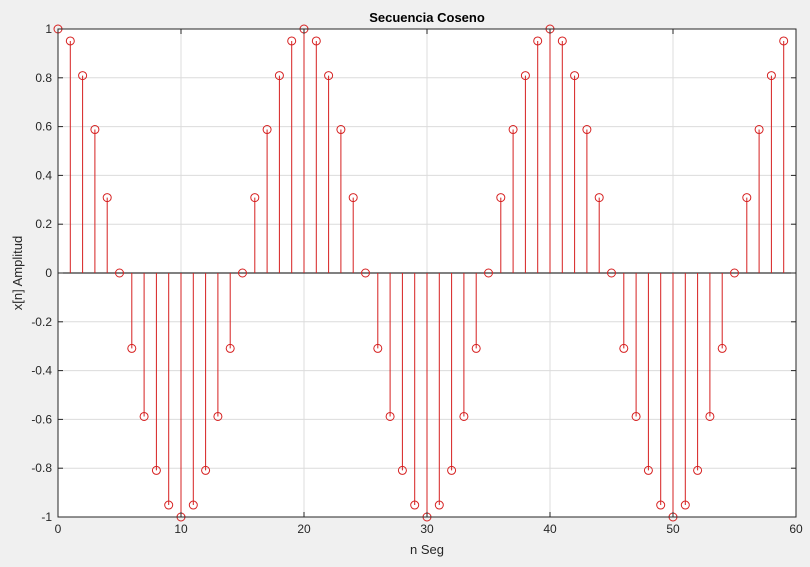 The width and height of the screenshot is (810, 567). I want to click on y-tick-label: 0.2, so click(43, 224).